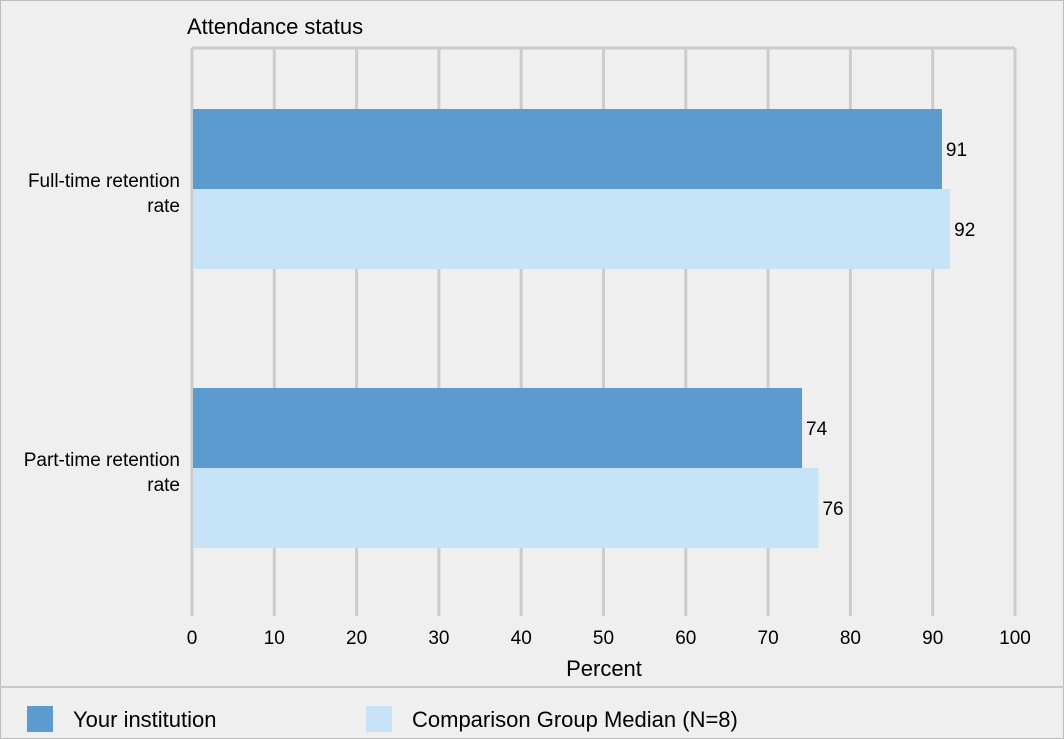  I want to click on x-tick-labels: 0 10 20 30 40 50 60 70 80 90 100, so click(609, 638).